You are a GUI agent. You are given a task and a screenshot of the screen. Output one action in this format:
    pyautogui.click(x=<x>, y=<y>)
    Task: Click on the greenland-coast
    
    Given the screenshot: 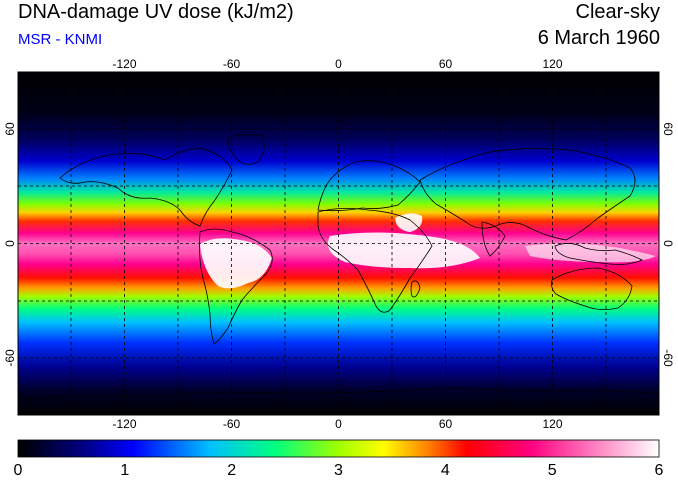 What is the action you would take?
    pyautogui.click(x=246, y=149)
    